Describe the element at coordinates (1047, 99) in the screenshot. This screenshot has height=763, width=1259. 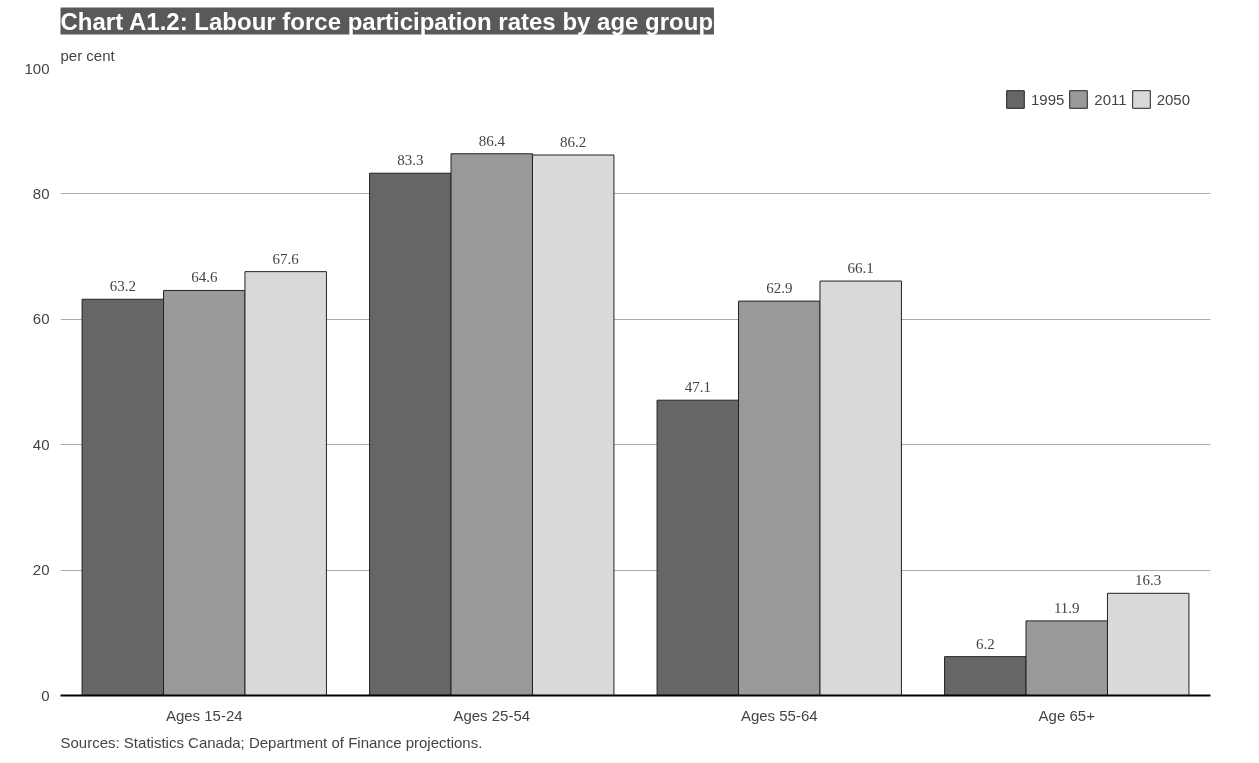
I see `legend-label: 1995` at that location.